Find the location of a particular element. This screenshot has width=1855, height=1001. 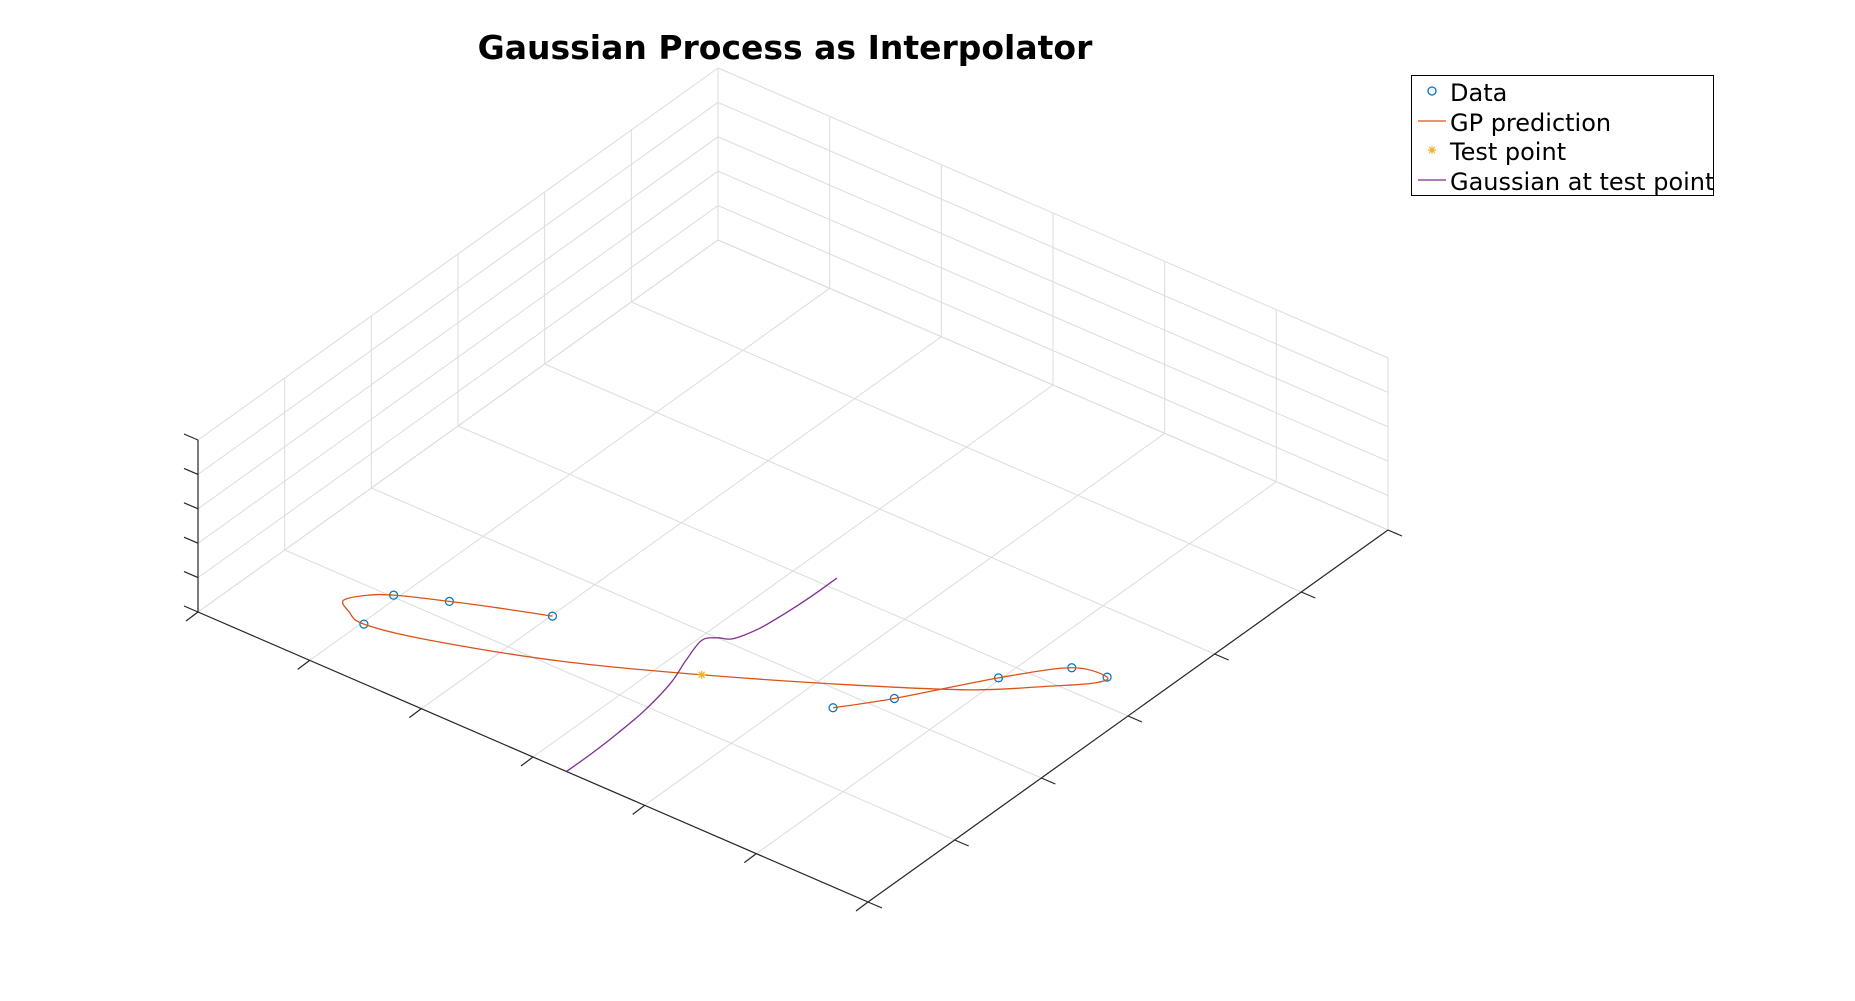

gp-prediction-line is located at coordinates (725, 651).